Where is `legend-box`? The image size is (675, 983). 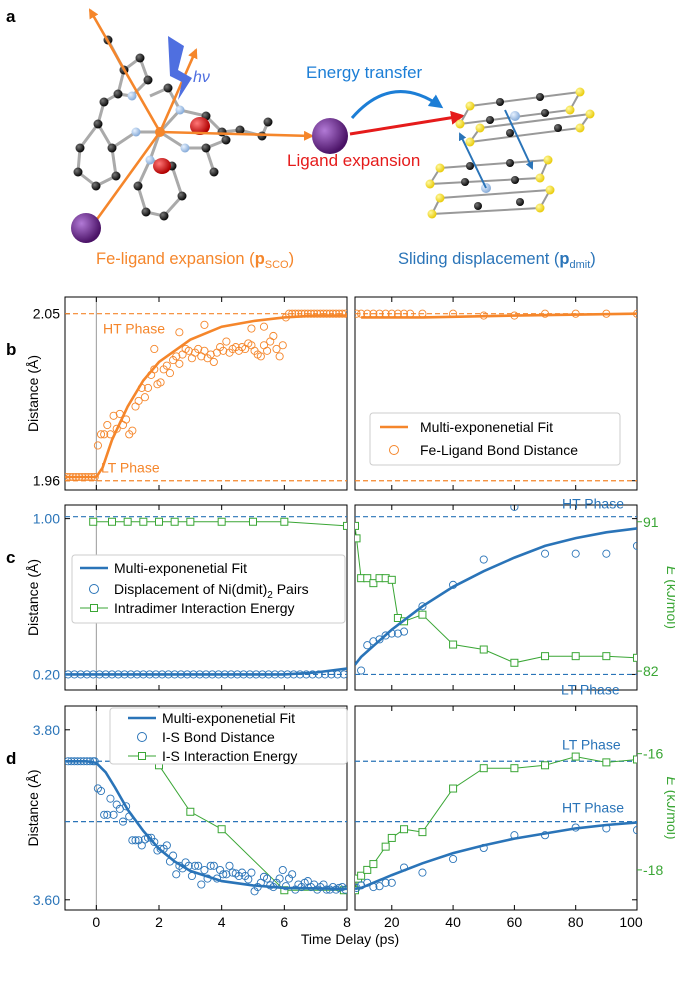
legend-box is located at coordinates (228, 736).